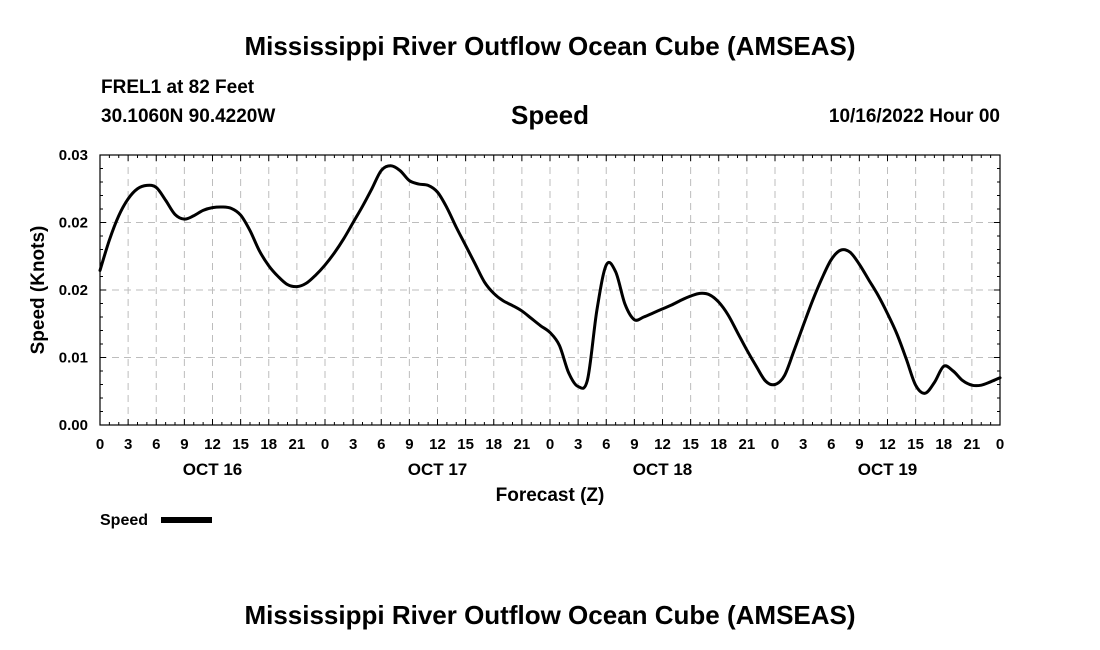 The height and width of the screenshot is (650, 1100). What do you see at coordinates (213, 469) in the screenshot?
I see `day-label: OCT 16` at bounding box center [213, 469].